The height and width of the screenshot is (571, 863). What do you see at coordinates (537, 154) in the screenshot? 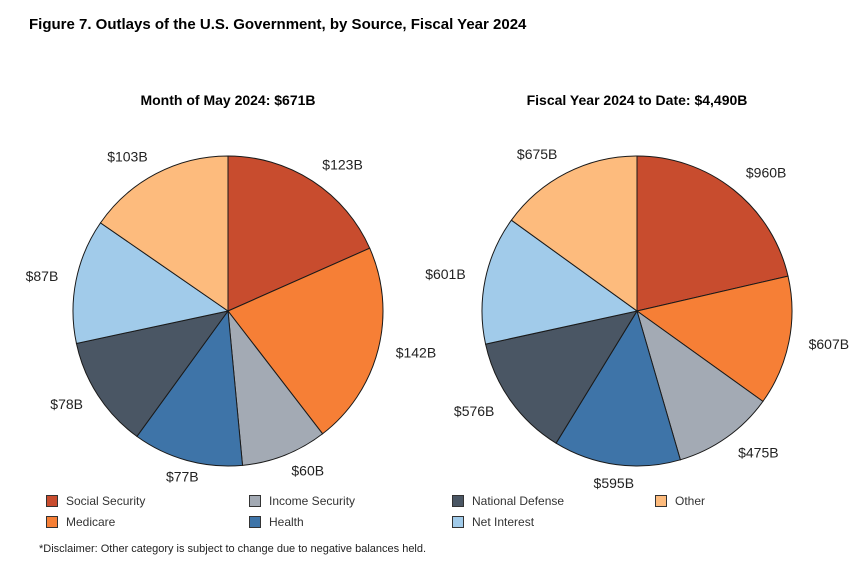
I see `pie-value-label-other: $675B` at bounding box center [537, 154].